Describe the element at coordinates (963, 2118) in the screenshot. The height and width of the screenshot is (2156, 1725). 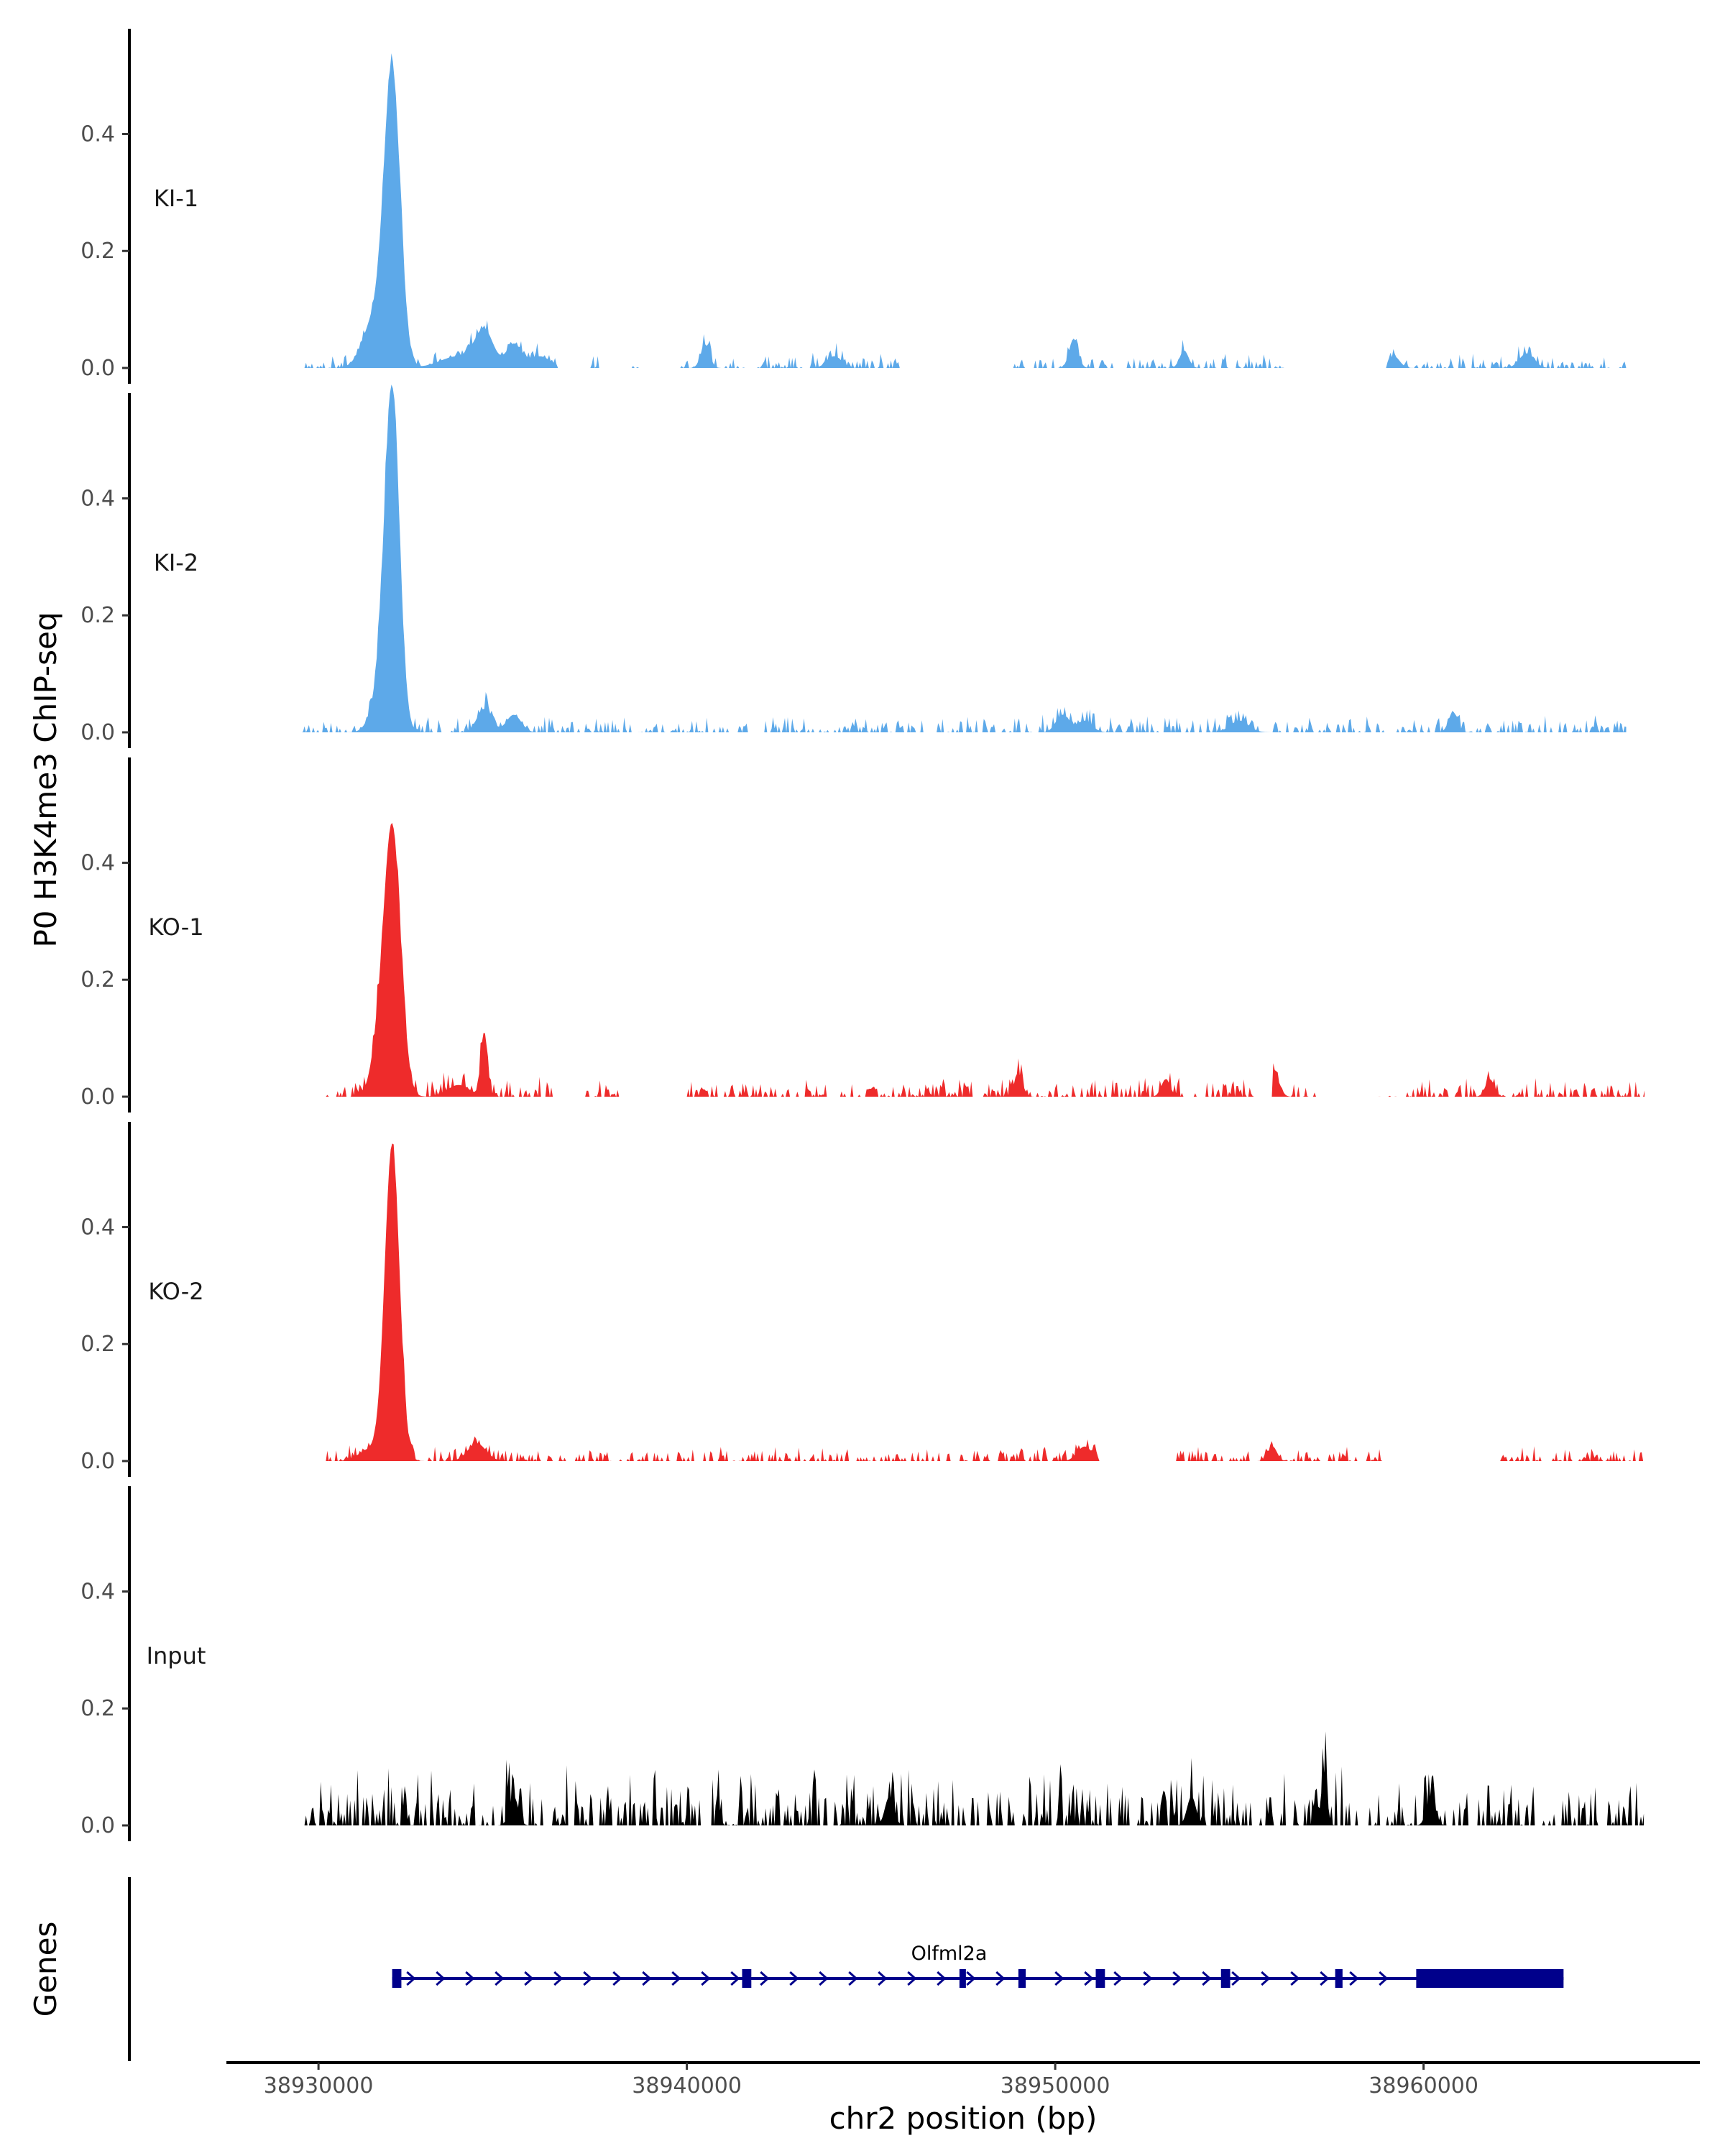
I see `x-axis-title: chr2 position (bp)` at that location.